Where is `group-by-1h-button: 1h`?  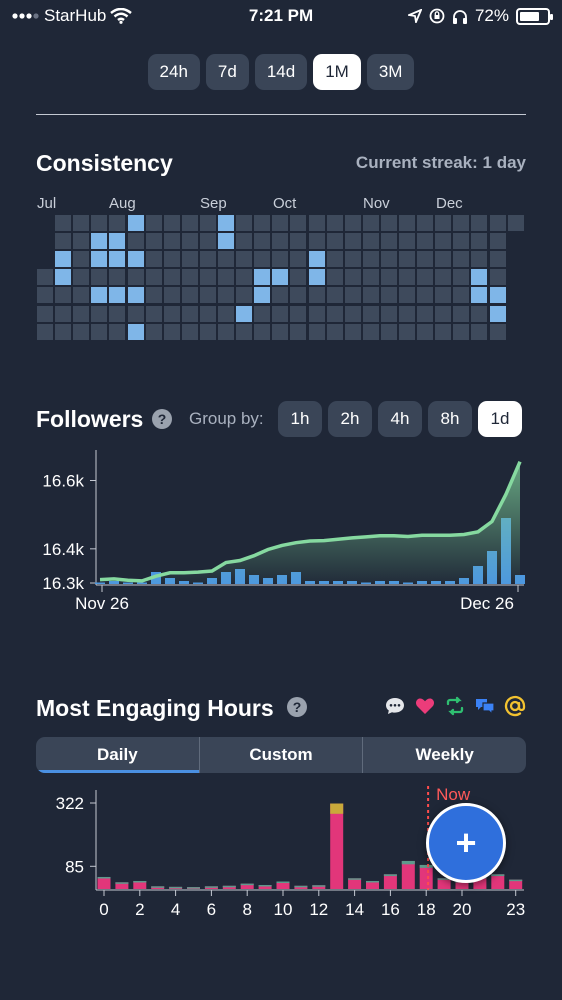
group-by-1h-button: 1h is located at coordinates (300, 419).